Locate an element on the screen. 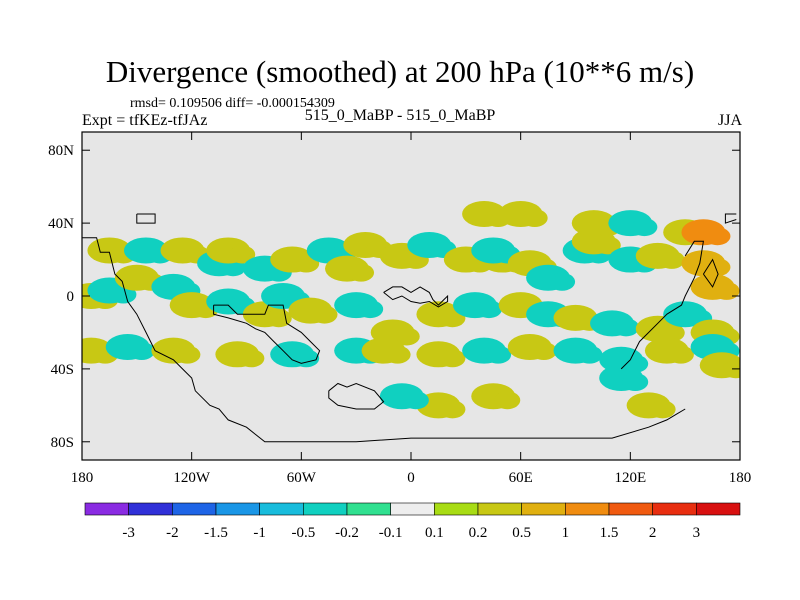 The width and height of the screenshot is (800, 600). colorbar-label: 0.1 is located at coordinates (434, 533).